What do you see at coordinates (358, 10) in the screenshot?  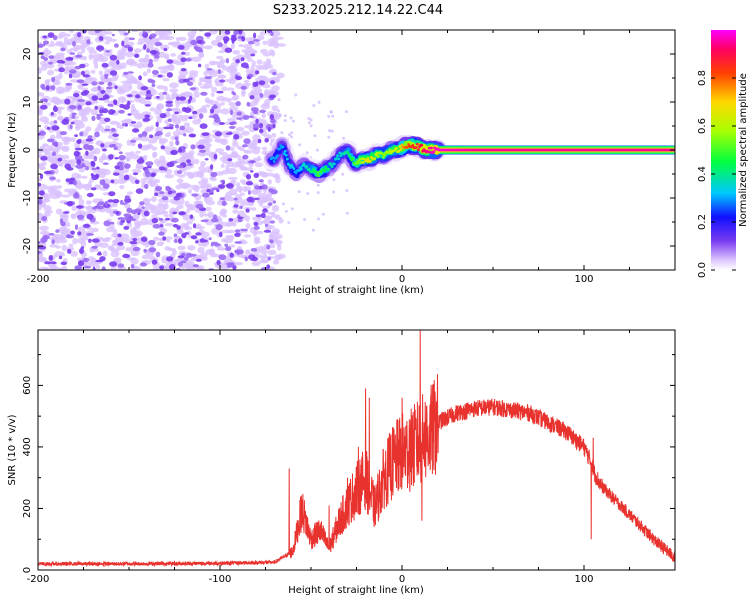 I see `chart-title: S233.2025.212.14.22.C44` at bounding box center [358, 10].